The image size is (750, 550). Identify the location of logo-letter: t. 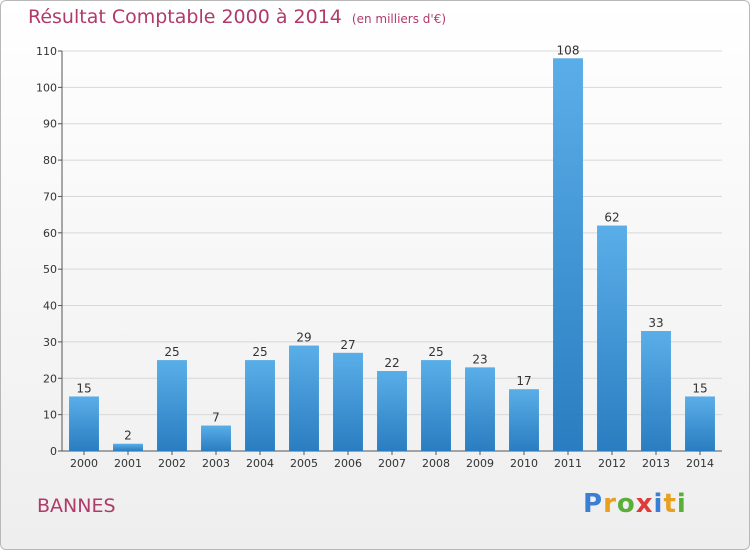
(670, 504).